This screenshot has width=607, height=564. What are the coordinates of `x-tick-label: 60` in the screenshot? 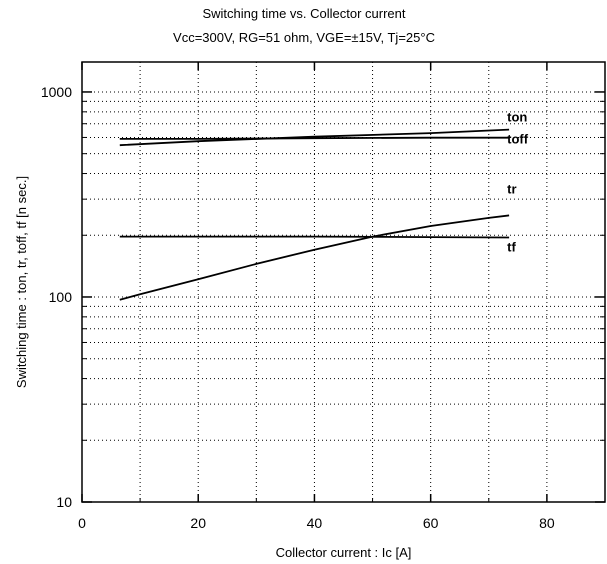 It's located at (431, 523).